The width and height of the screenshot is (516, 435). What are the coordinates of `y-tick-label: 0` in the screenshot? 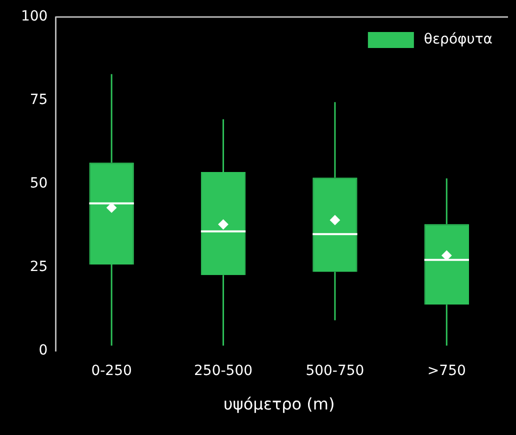 It's located at (43, 350).